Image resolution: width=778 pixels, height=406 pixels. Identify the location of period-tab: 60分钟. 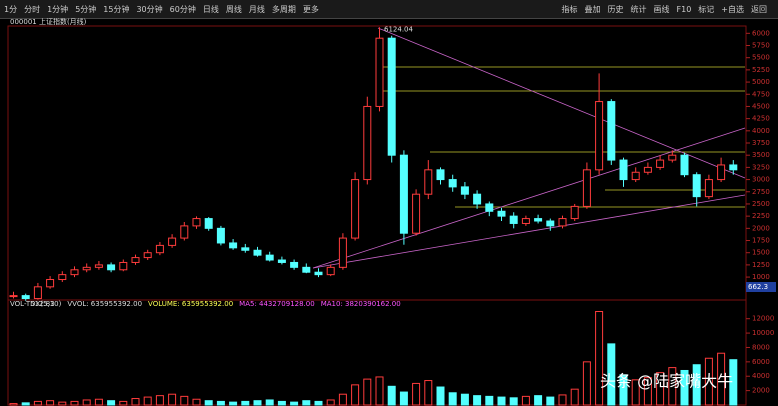
(182, 9).